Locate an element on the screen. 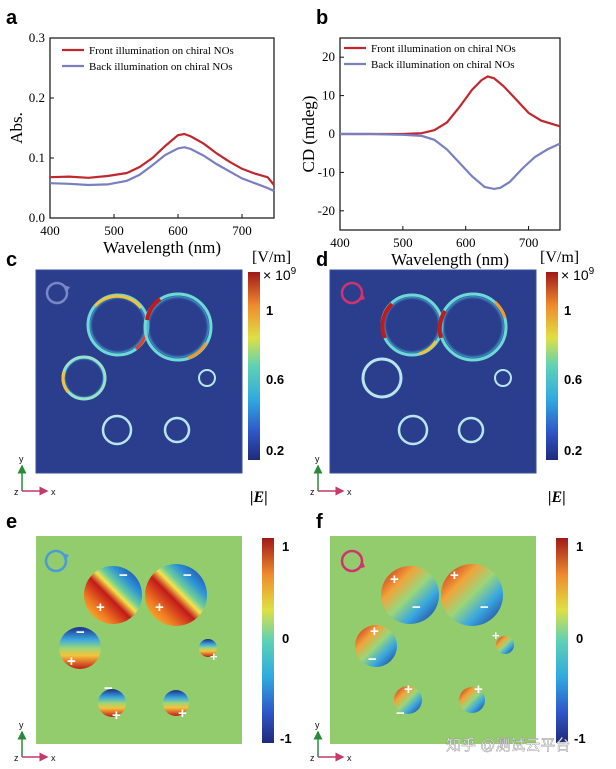  colorbar-f-tick-0: 0 is located at coordinates (579, 638).